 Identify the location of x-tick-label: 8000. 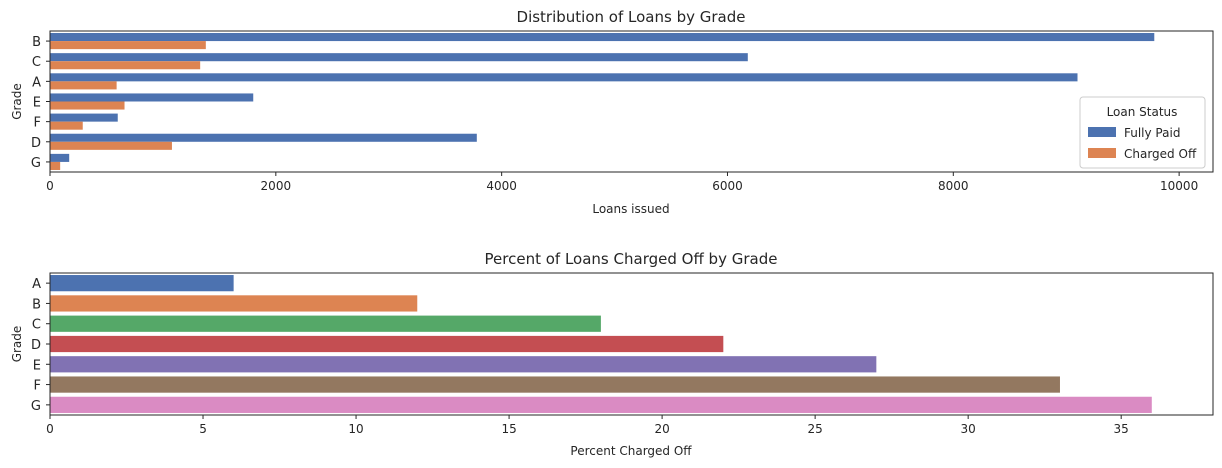
(953, 186).